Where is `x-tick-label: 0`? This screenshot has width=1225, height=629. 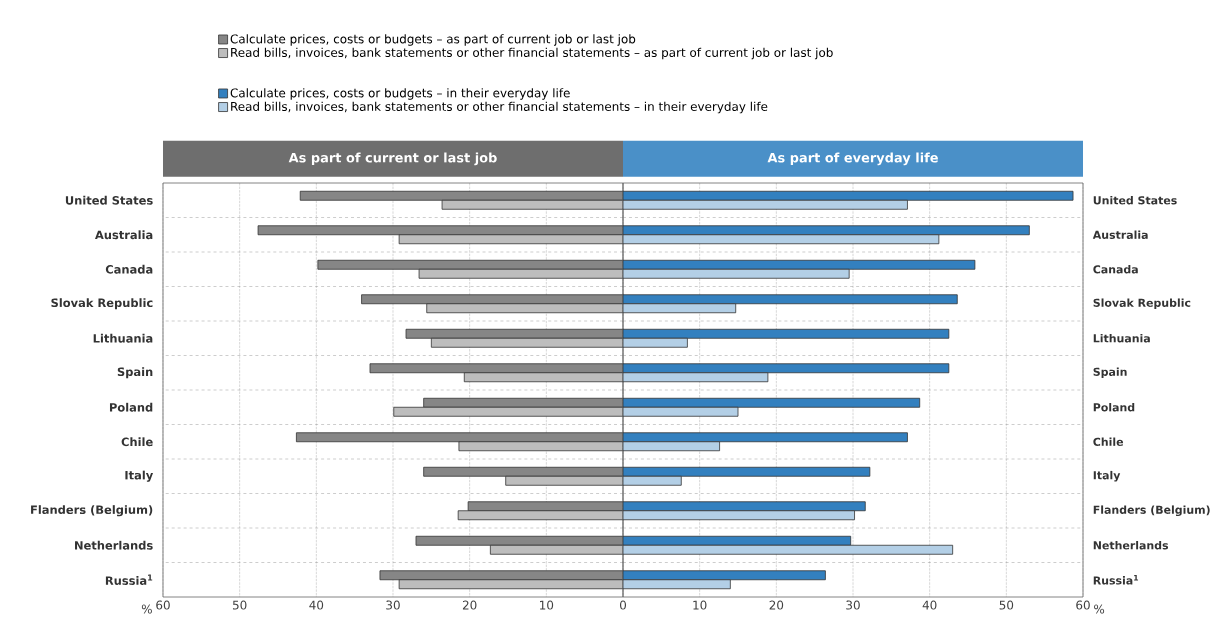 x-tick-label: 0 is located at coordinates (623, 605).